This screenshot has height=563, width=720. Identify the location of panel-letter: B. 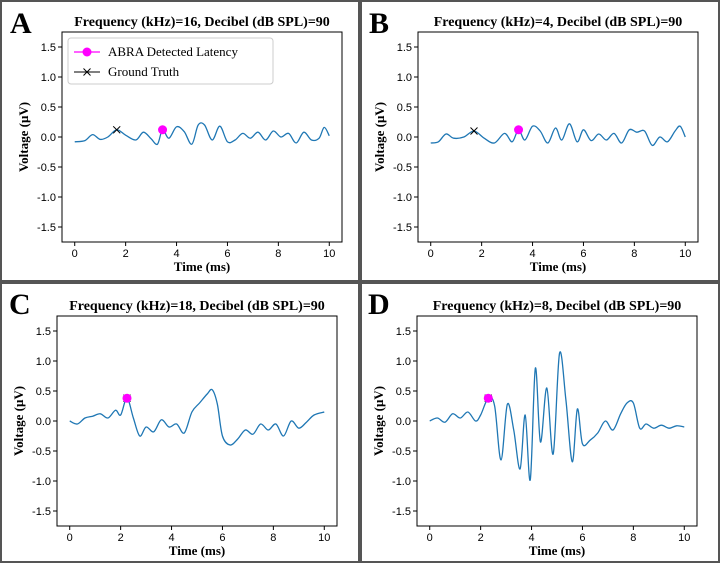
(379, 23).